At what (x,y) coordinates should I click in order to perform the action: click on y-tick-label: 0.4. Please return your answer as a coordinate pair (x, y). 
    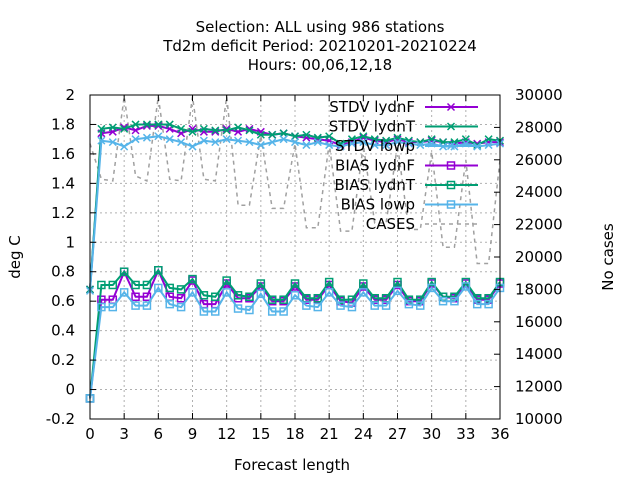
    Looking at the image, I should click on (63, 331).